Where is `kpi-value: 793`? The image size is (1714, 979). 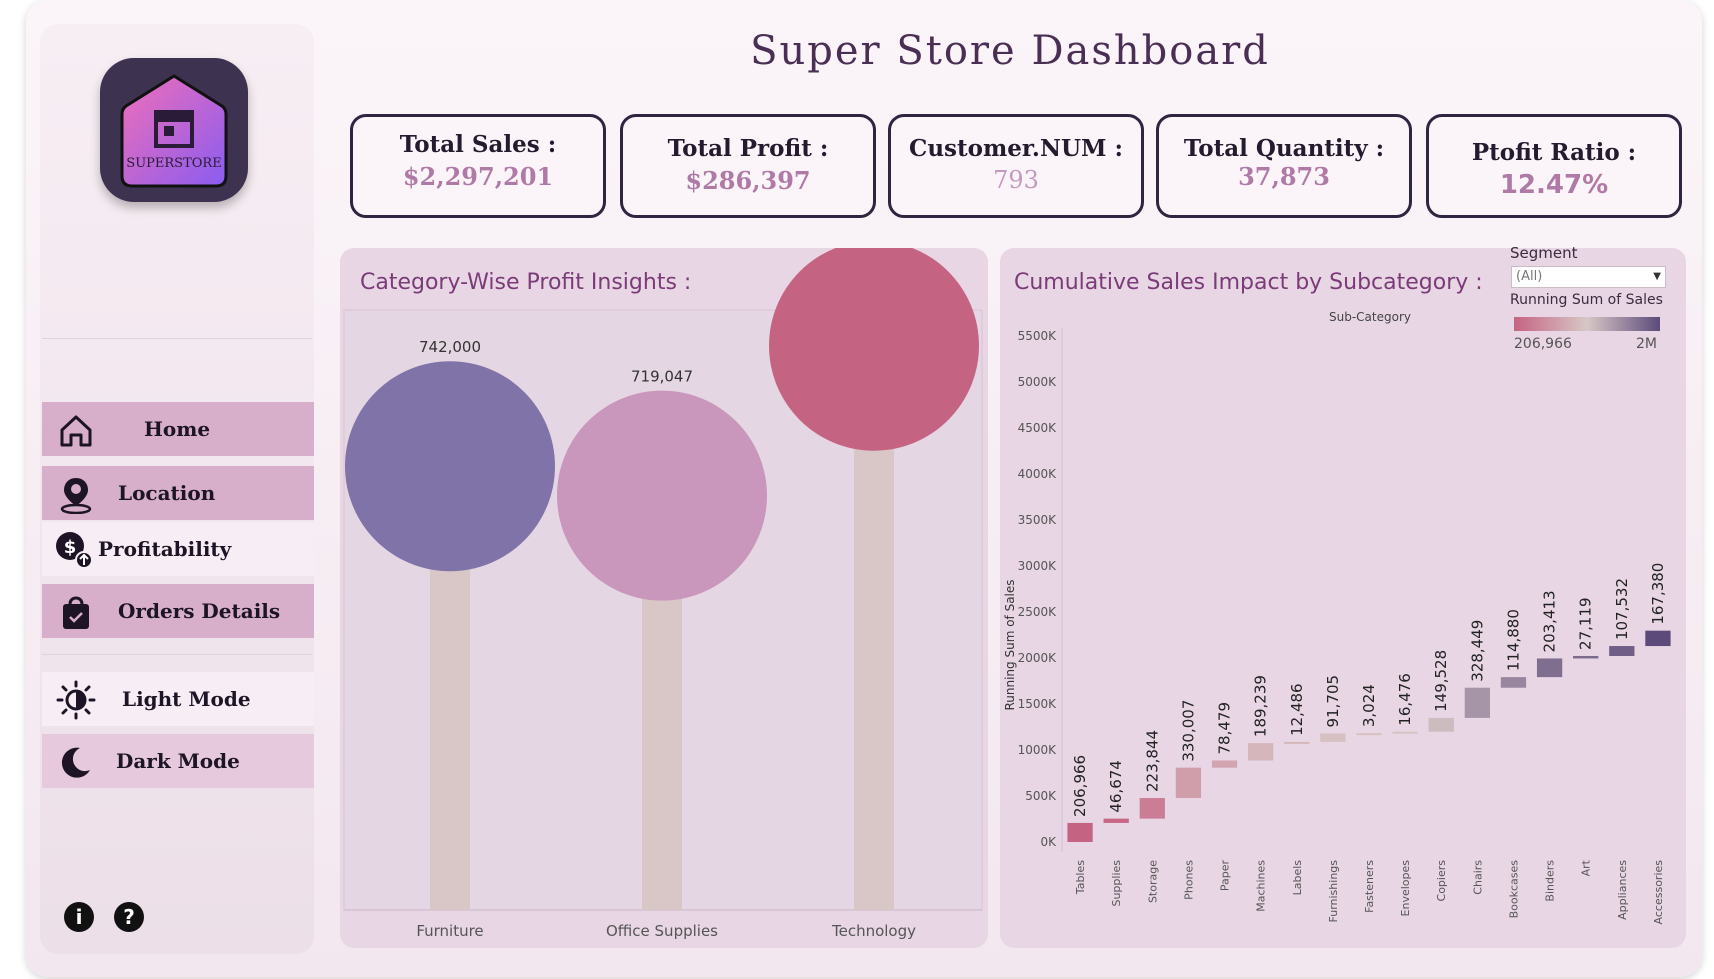 kpi-value: 793 is located at coordinates (1016, 180).